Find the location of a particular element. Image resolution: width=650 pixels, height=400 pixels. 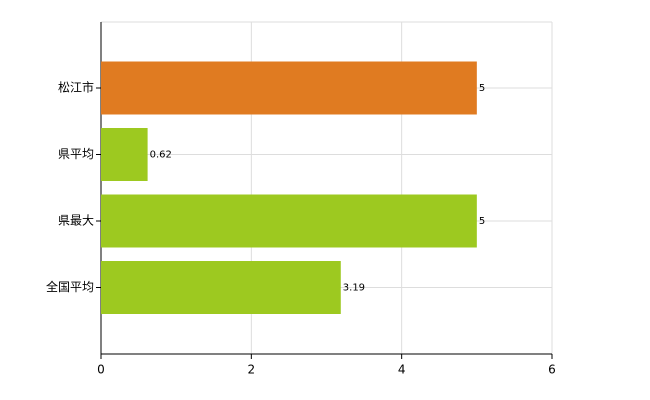

y-tick-label: 全国平均 is located at coordinates (70, 286).